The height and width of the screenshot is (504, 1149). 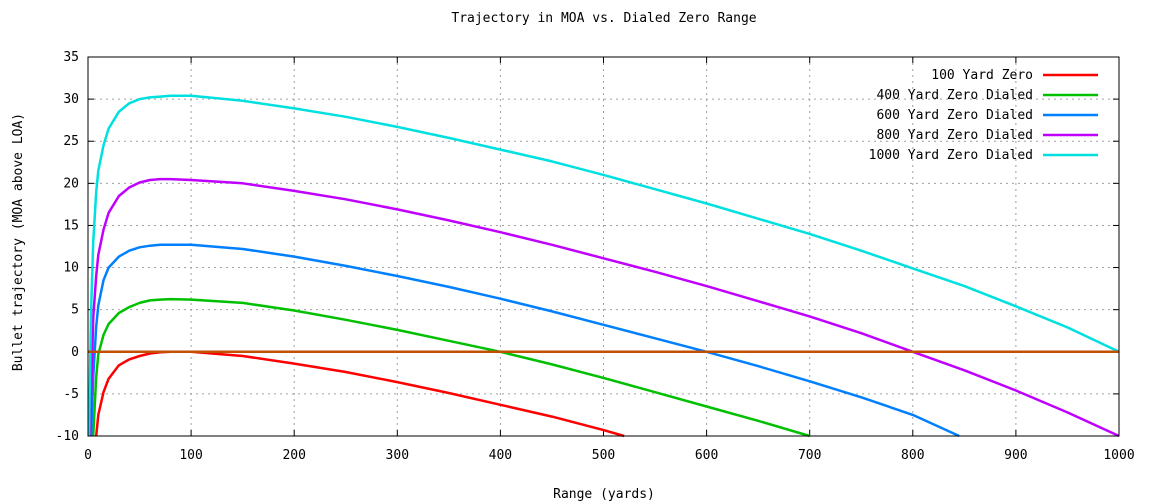 What do you see at coordinates (912, 455) in the screenshot?
I see `x-tick-label: 800` at bounding box center [912, 455].